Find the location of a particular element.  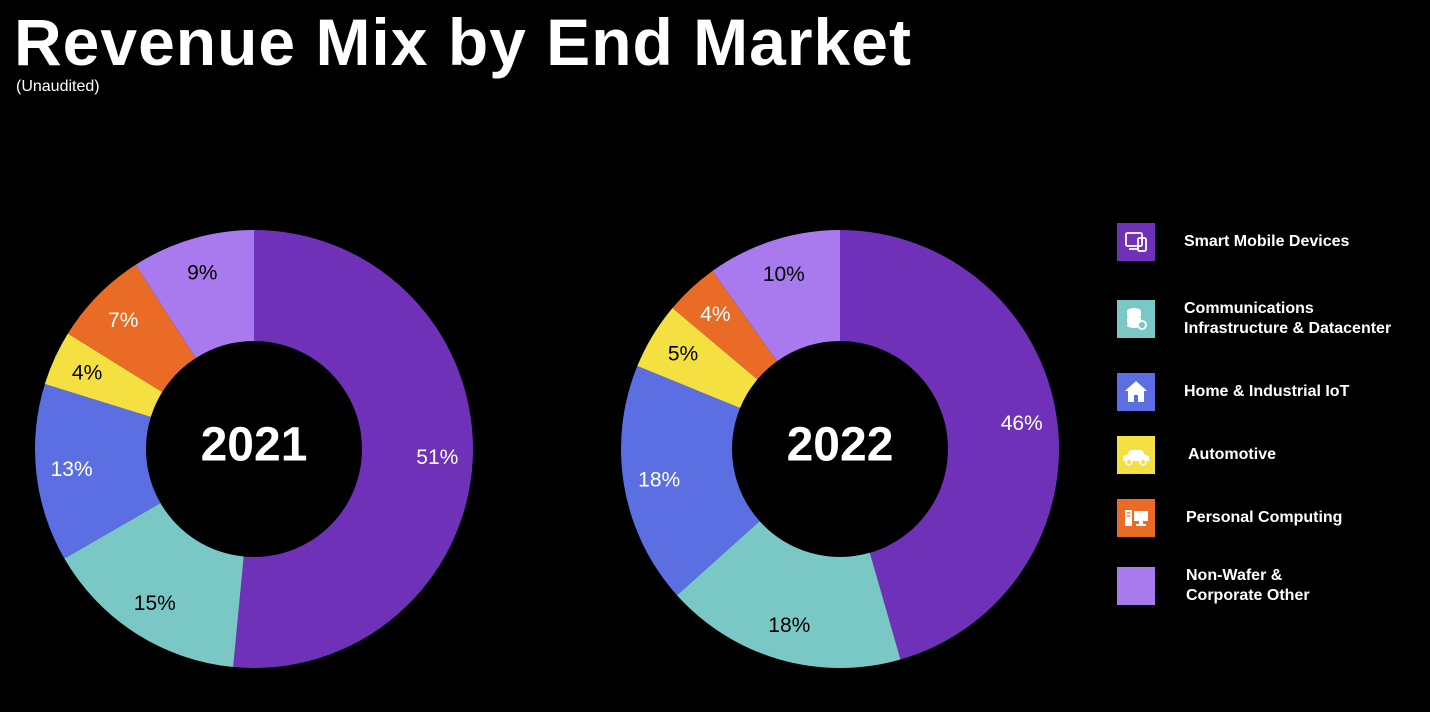

legend-item-home-industrial-iot: Home & Industrial IoT is located at coordinates (1233, 392).